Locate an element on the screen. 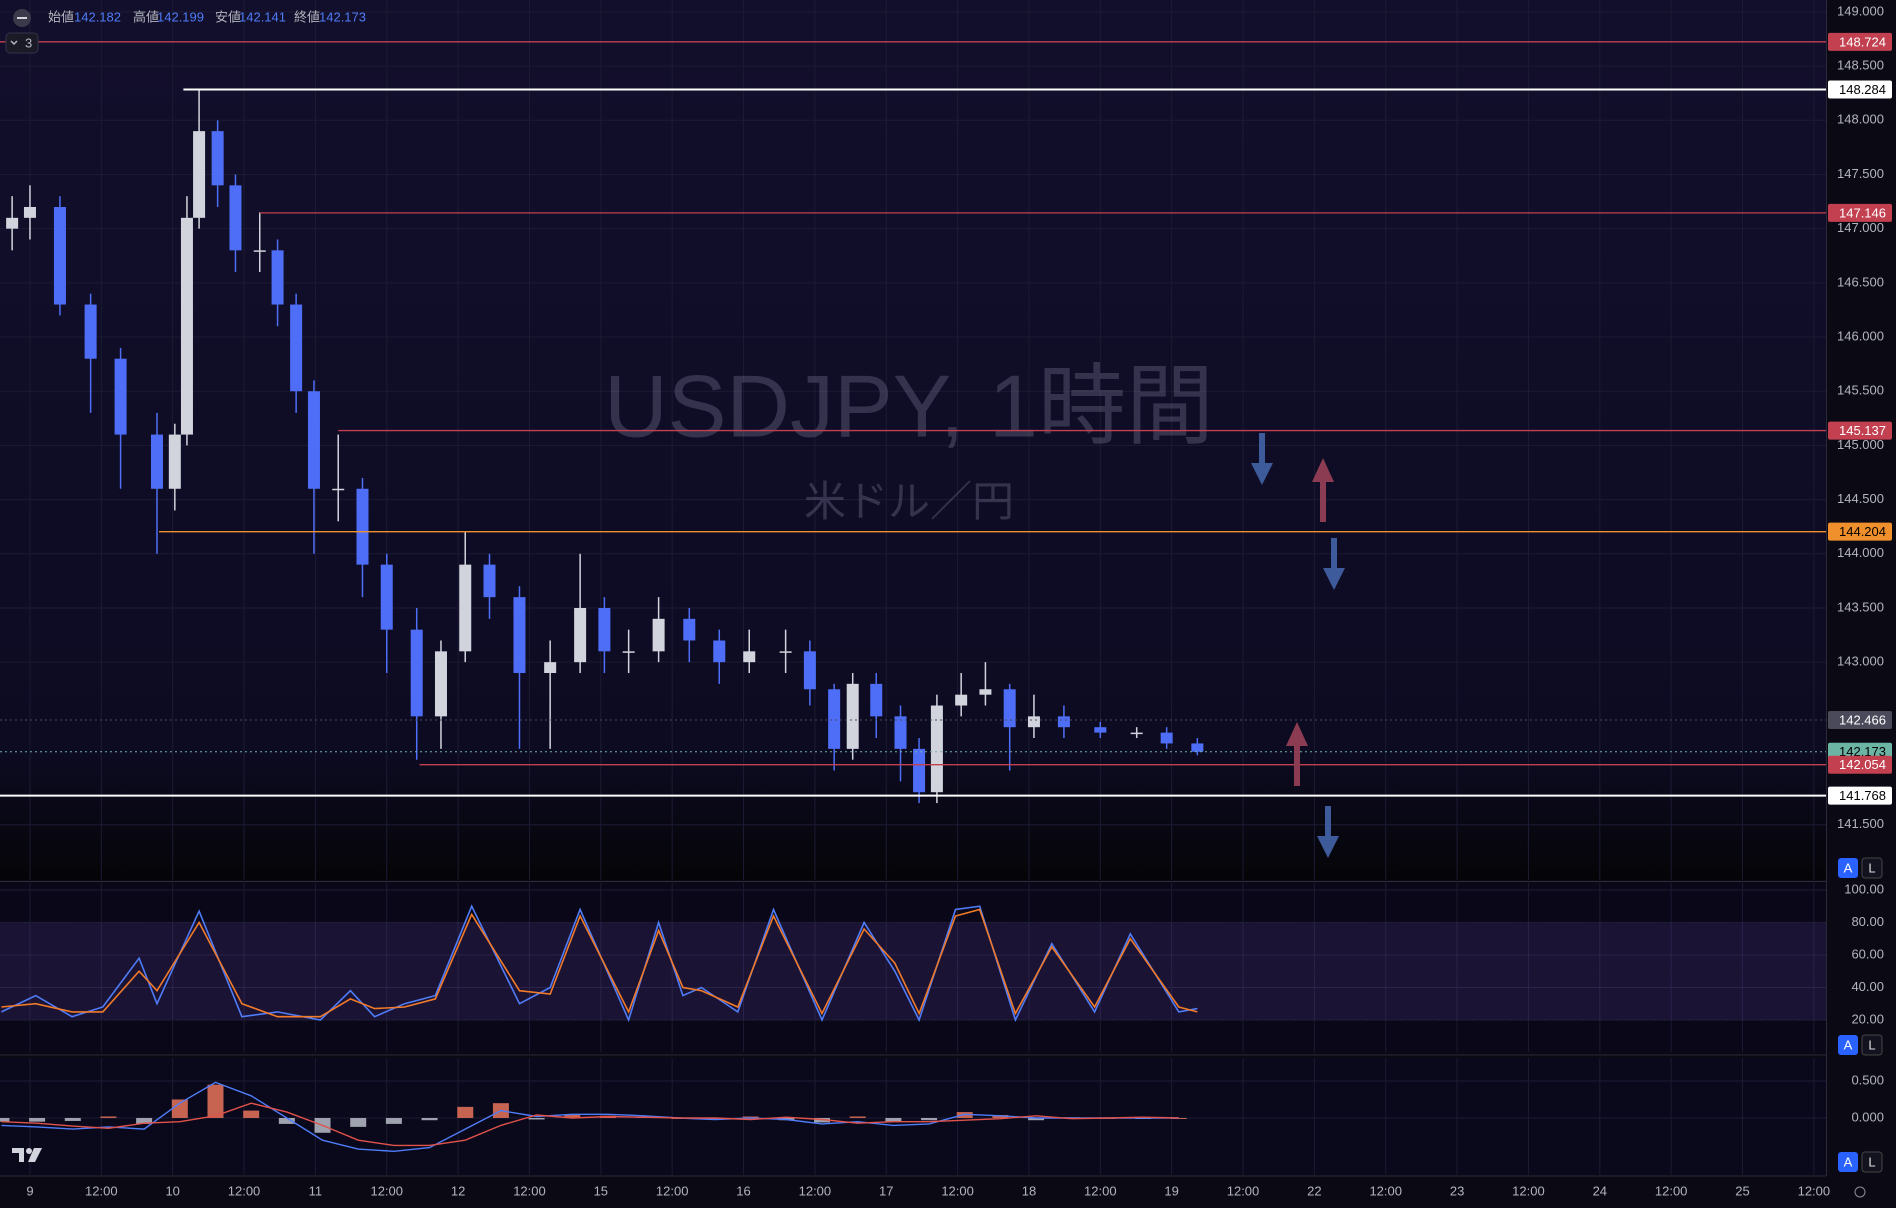 The height and width of the screenshot is (1208, 1896). y-tick-label: 149.000 is located at coordinates (1860, 10).